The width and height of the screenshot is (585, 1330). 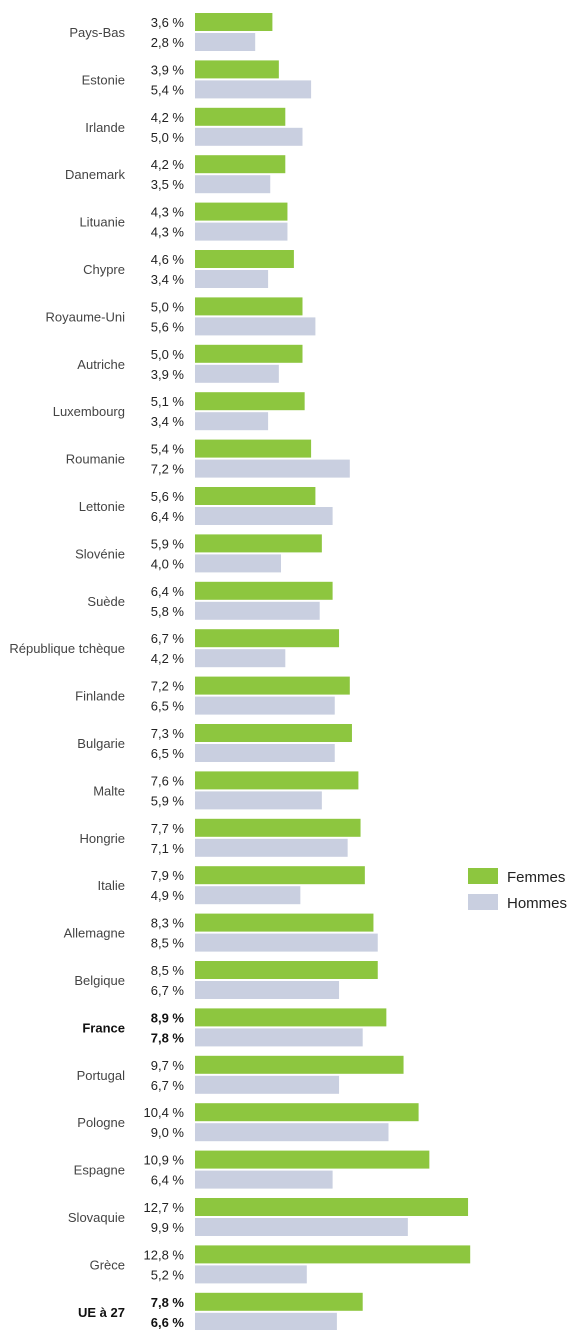 What do you see at coordinates (168, 611) in the screenshot?
I see `value-label-hommes: 5,8 %` at bounding box center [168, 611].